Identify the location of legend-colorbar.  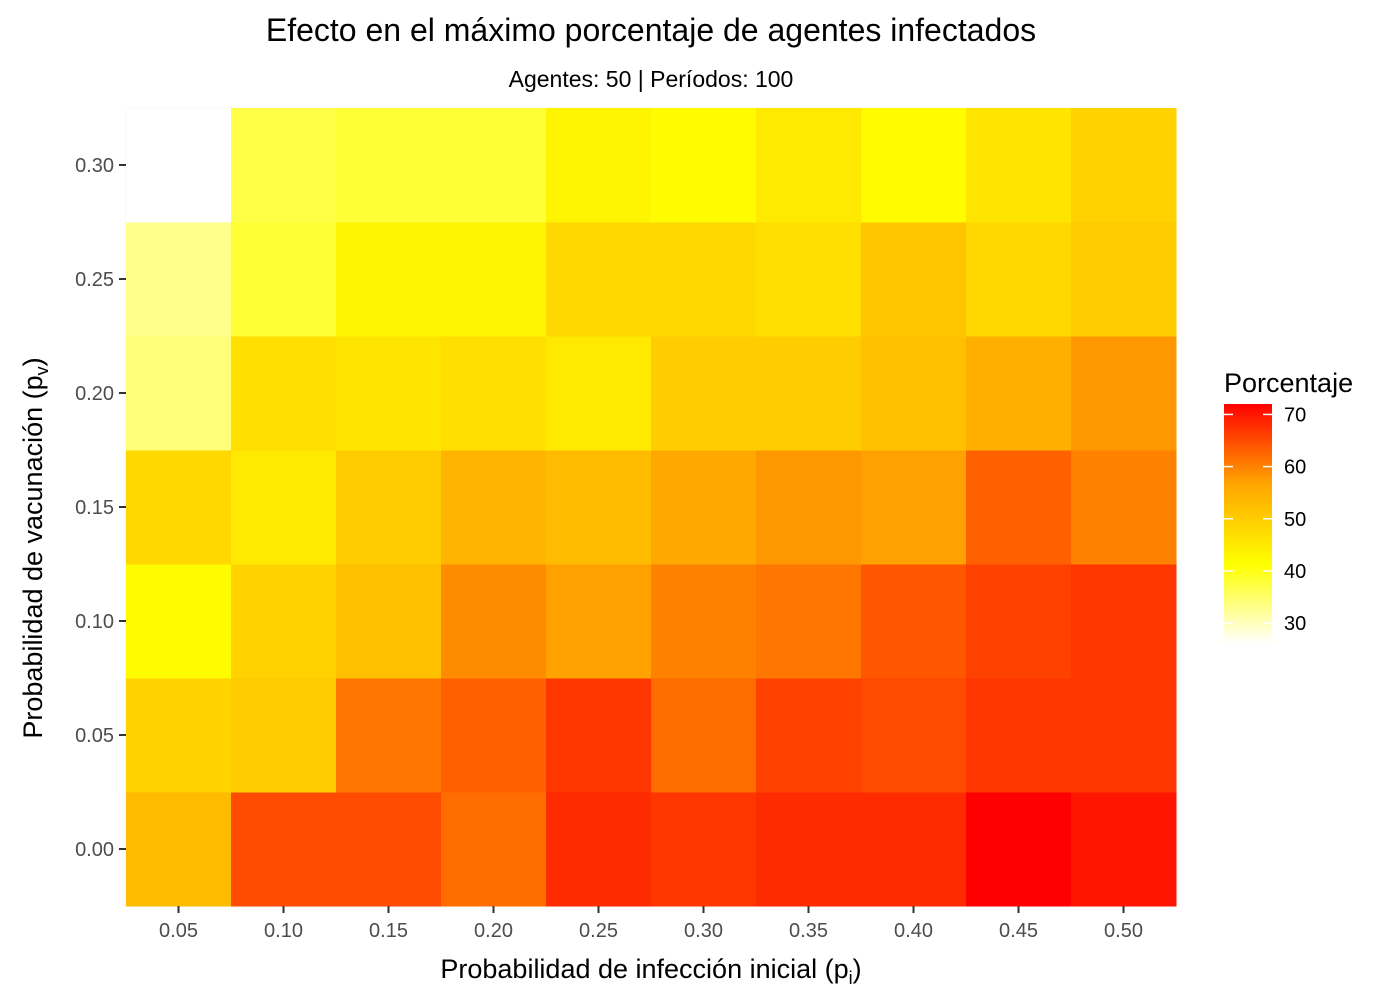
(1248, 524).